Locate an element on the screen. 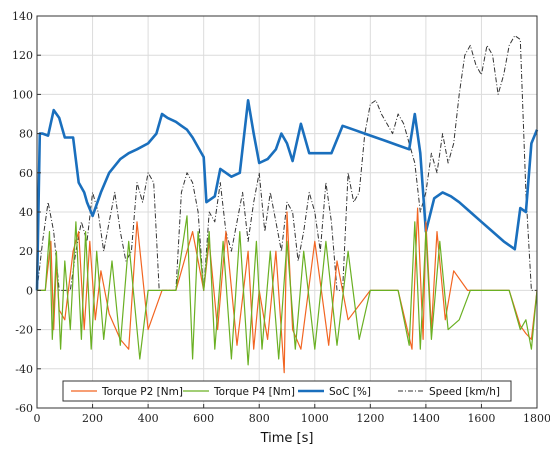 The image size is (550, 452). legend-label: SoC [%] is located at coordinates (350, 392).